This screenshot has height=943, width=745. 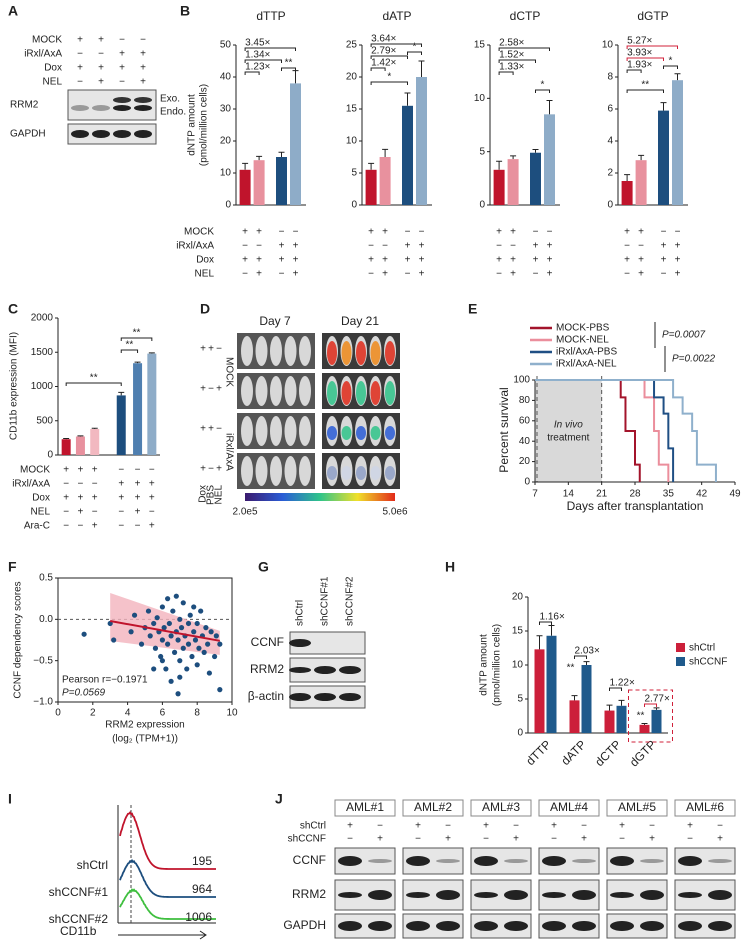 I want to click on legend-label: shCCNF, so click(x=708, y=662).